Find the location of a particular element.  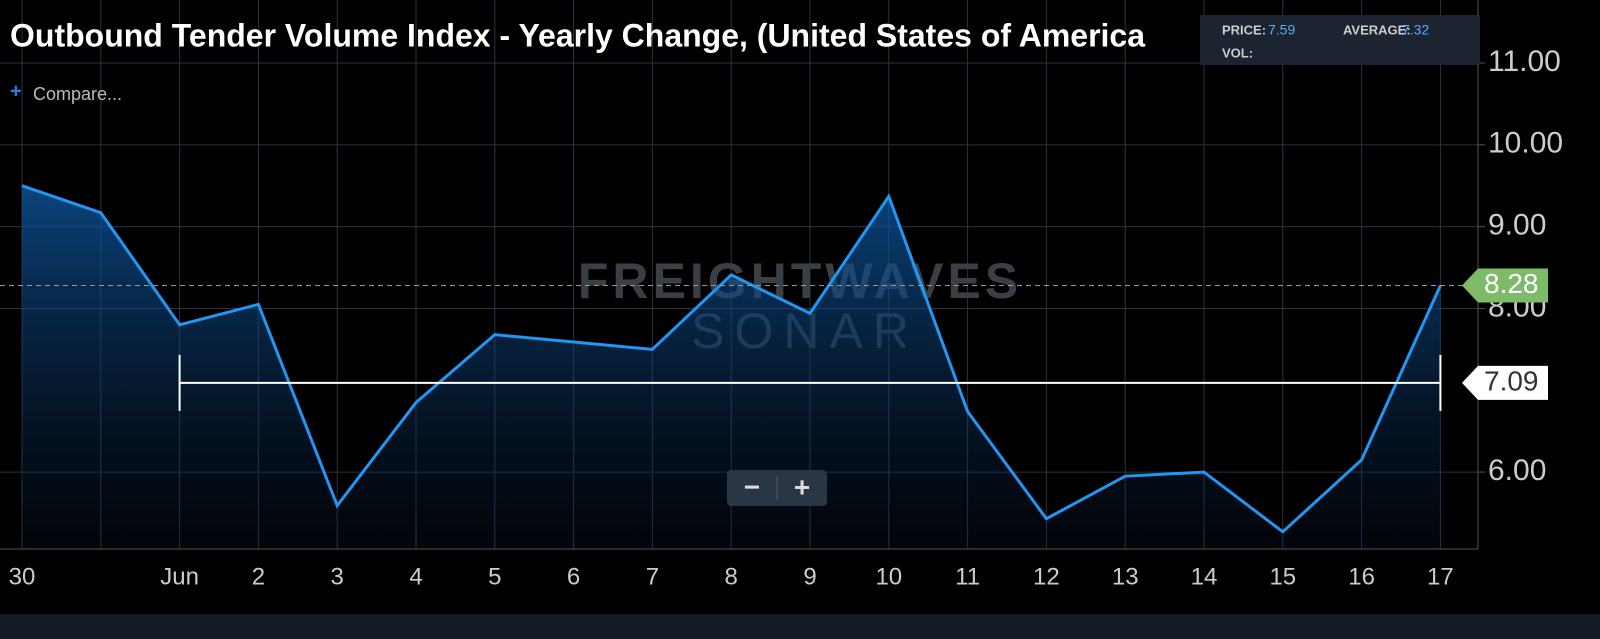

x-tick-label: 8 is located at coordinates (731, 576).